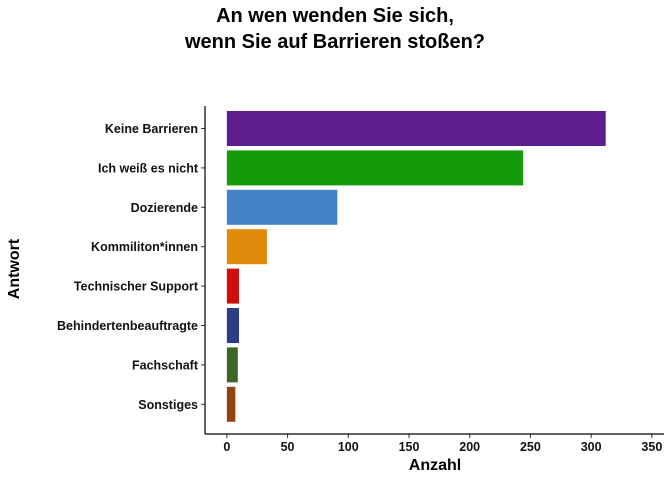  Describe the element at coordinates (591, 447) in the screenshot. I see `x-tick-label-6: 300` at that location.